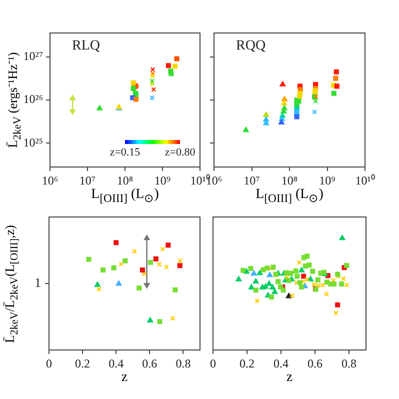 The image size is (399, 399). What do you see at coordinates (33, 142) in the screenshot?
I see `y-tick-label: 10²⁵` at bounding box center [33, 142].